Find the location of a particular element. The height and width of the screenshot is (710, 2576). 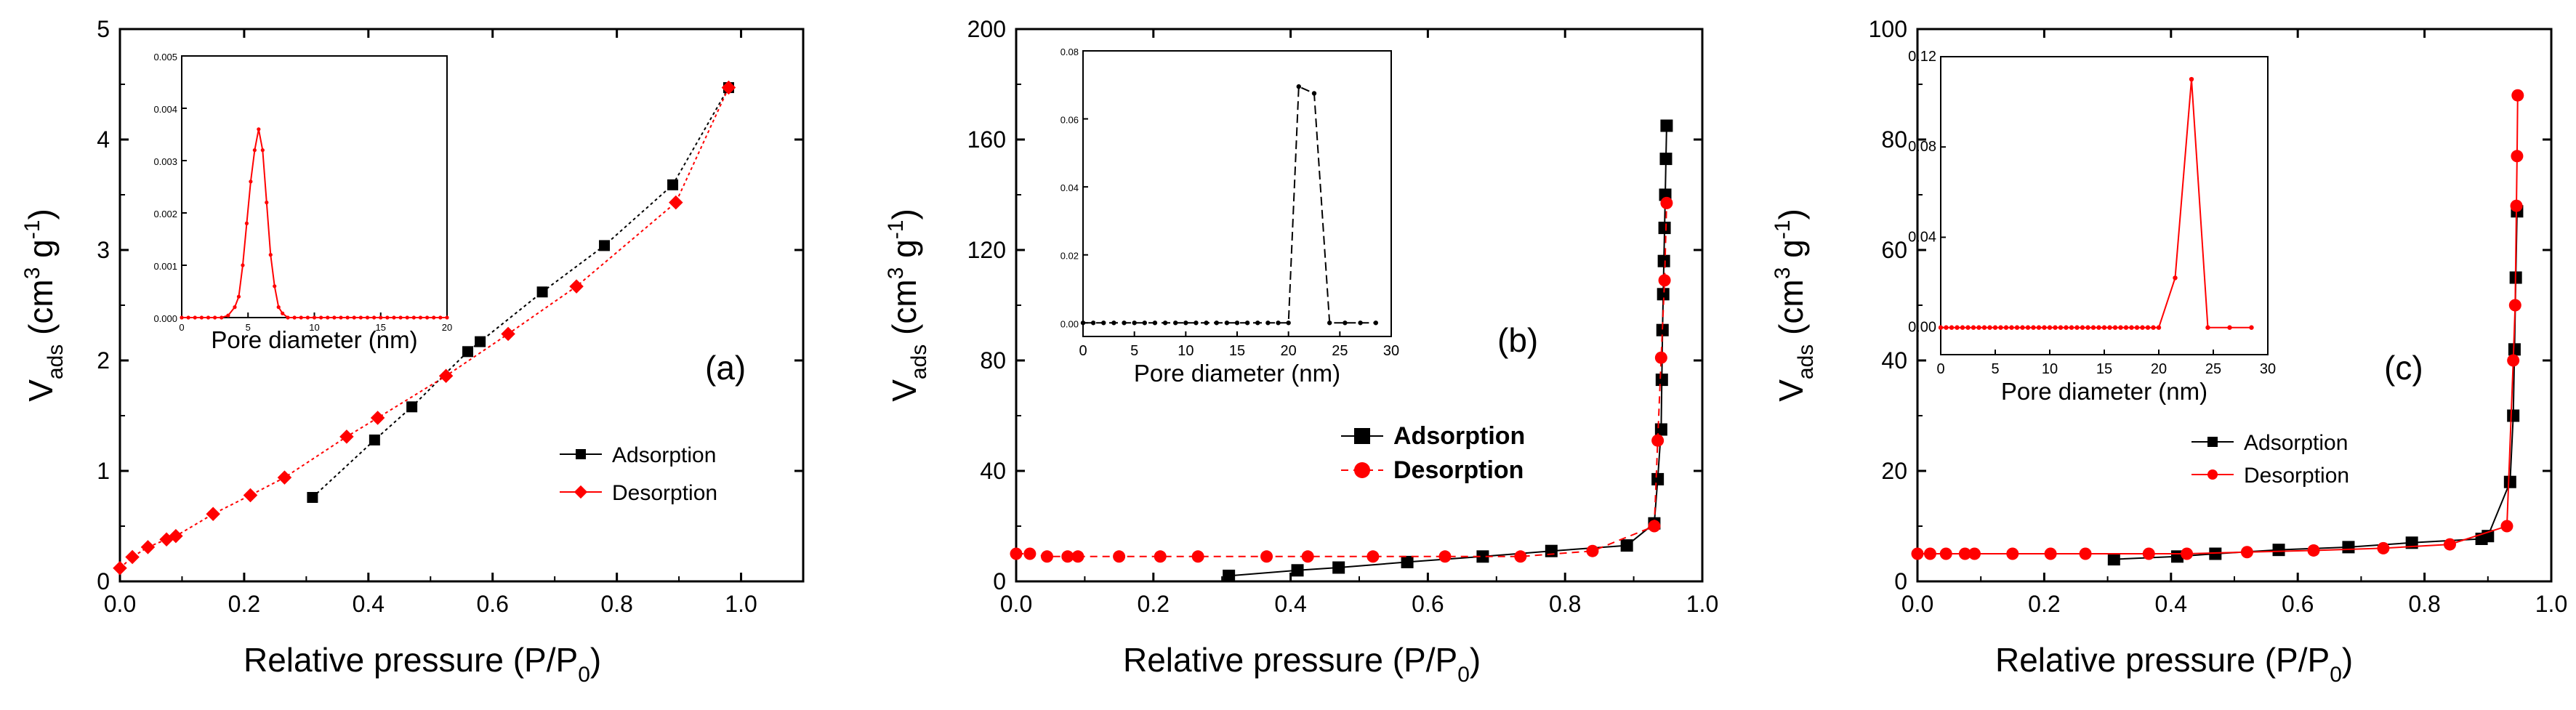

x-axis-title-main: Relative pressure (P/P is located at coordinates (2162, 660).